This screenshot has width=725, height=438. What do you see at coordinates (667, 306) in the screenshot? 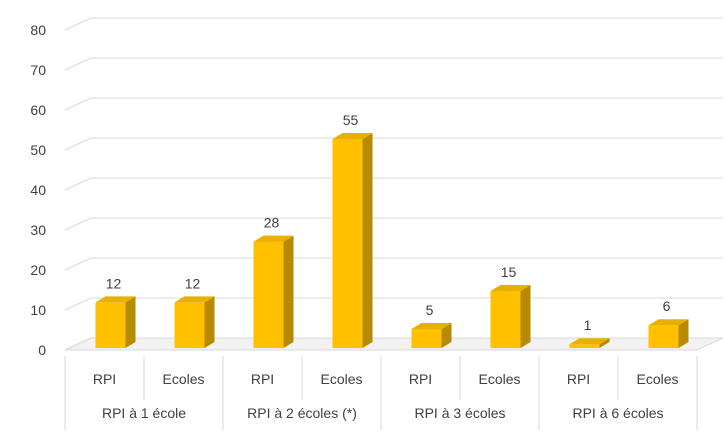
I see `data-label: 6` at bounding box center [667, 306].